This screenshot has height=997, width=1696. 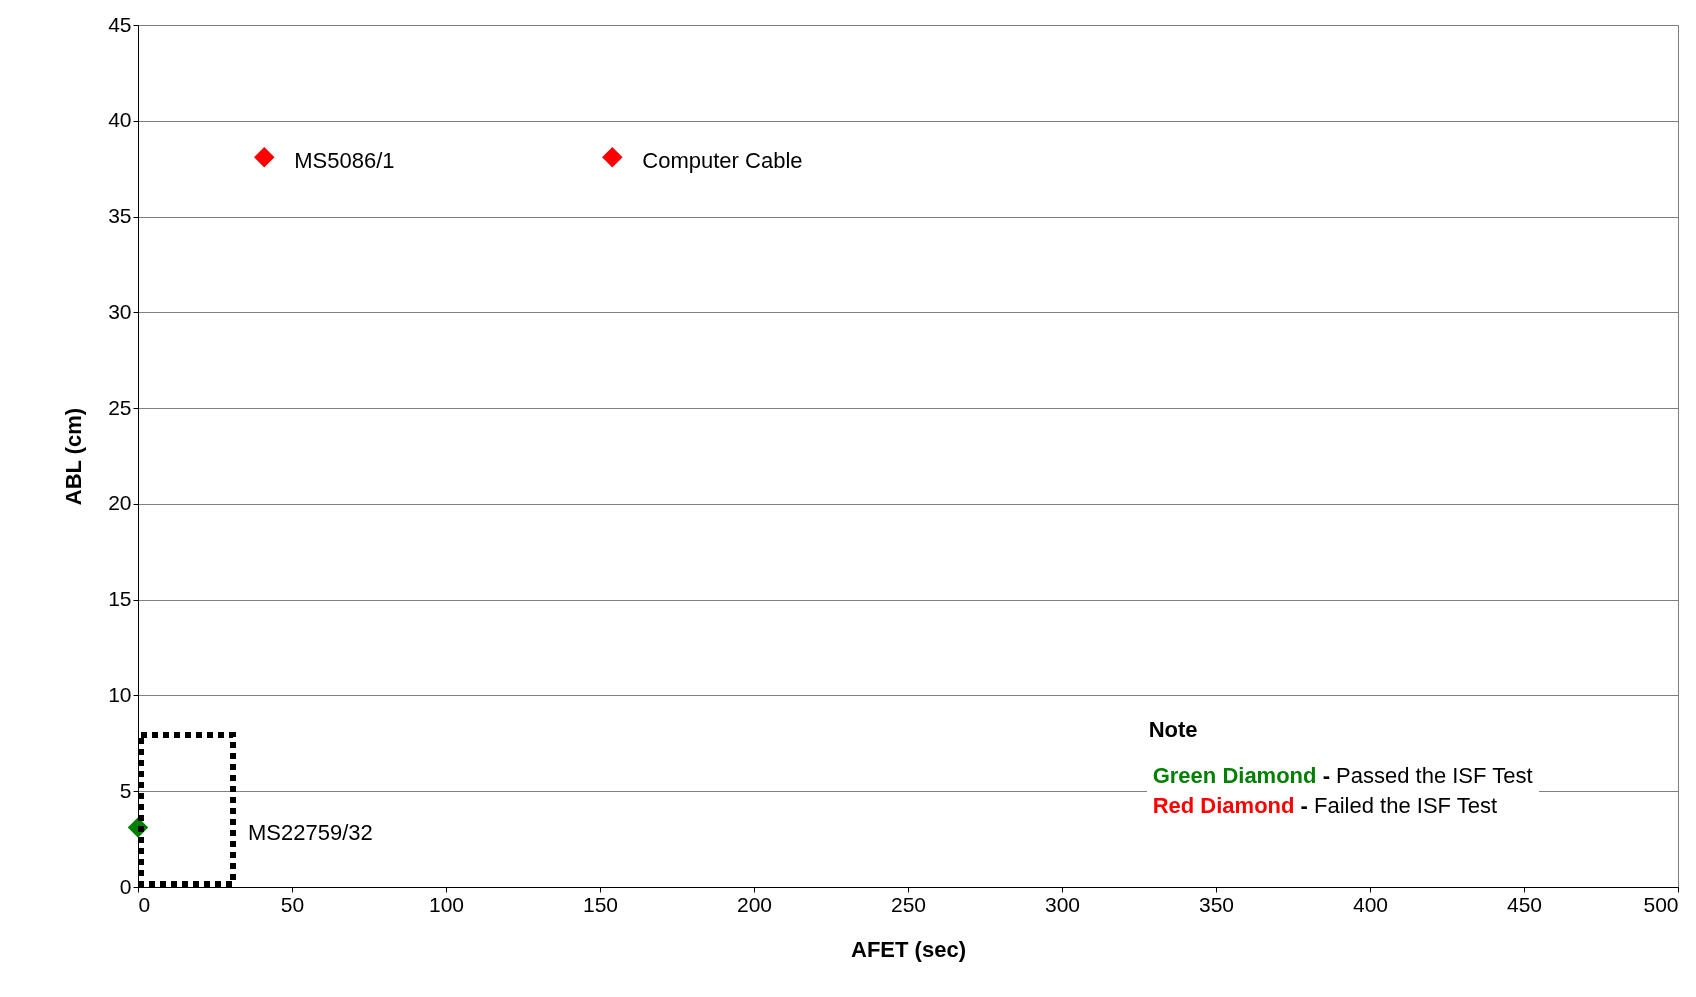 I want to click on x-tick-label: 0, so click(x=144, y=904).